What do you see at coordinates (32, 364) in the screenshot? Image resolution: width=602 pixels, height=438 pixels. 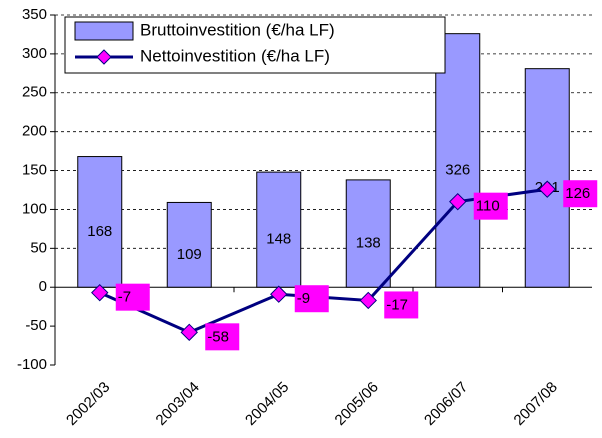 I see `y-tick-label: -100` at bounding box center [32, 364].